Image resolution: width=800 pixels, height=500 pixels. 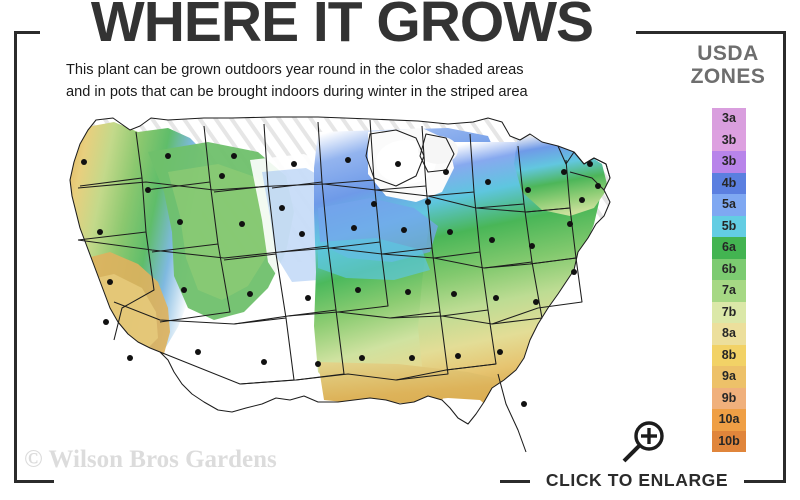 I want to click on zone-swatch-8b-11: 8b, so click(x=729, y=355).